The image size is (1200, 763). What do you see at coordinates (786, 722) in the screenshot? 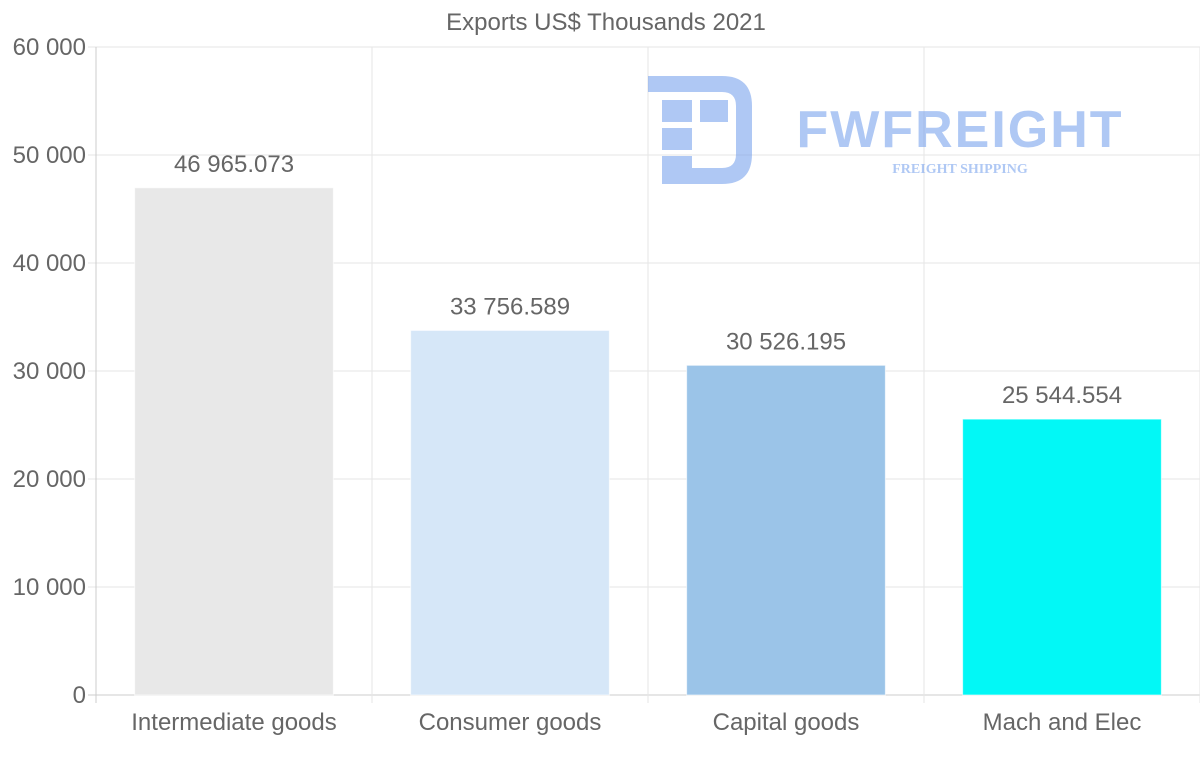
I see `x-tick-label: Capital goods` at bounding box center [786, 722].